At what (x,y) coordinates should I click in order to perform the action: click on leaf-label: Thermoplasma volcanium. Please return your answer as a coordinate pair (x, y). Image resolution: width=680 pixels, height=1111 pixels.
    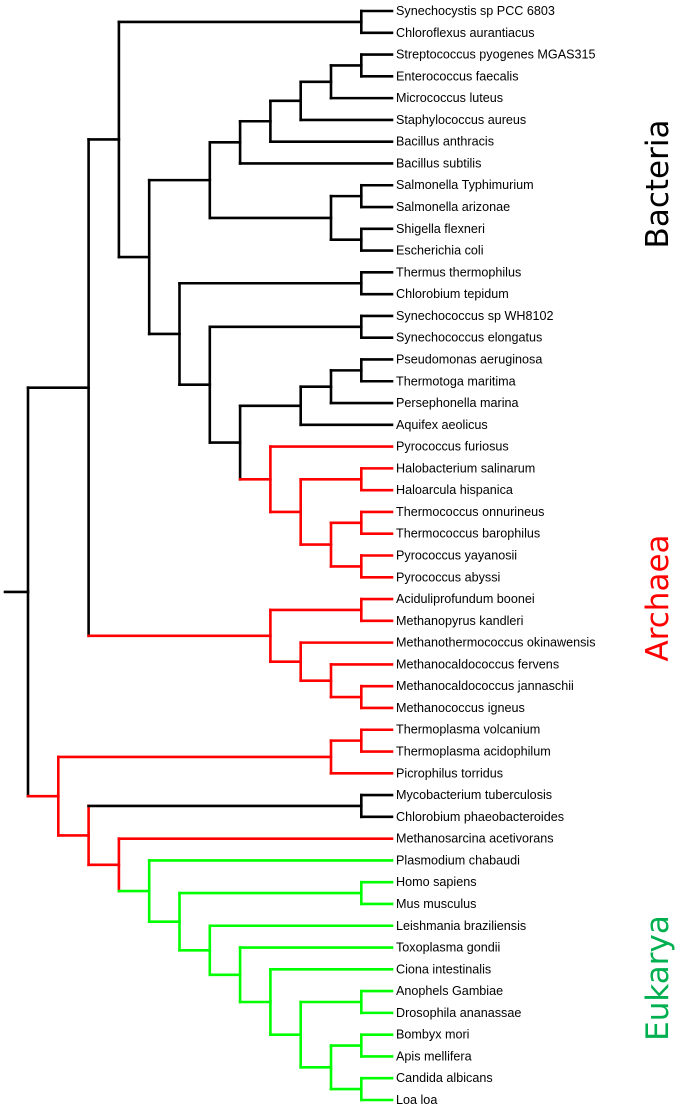
    Looking at the image, I should click on (468, 730).